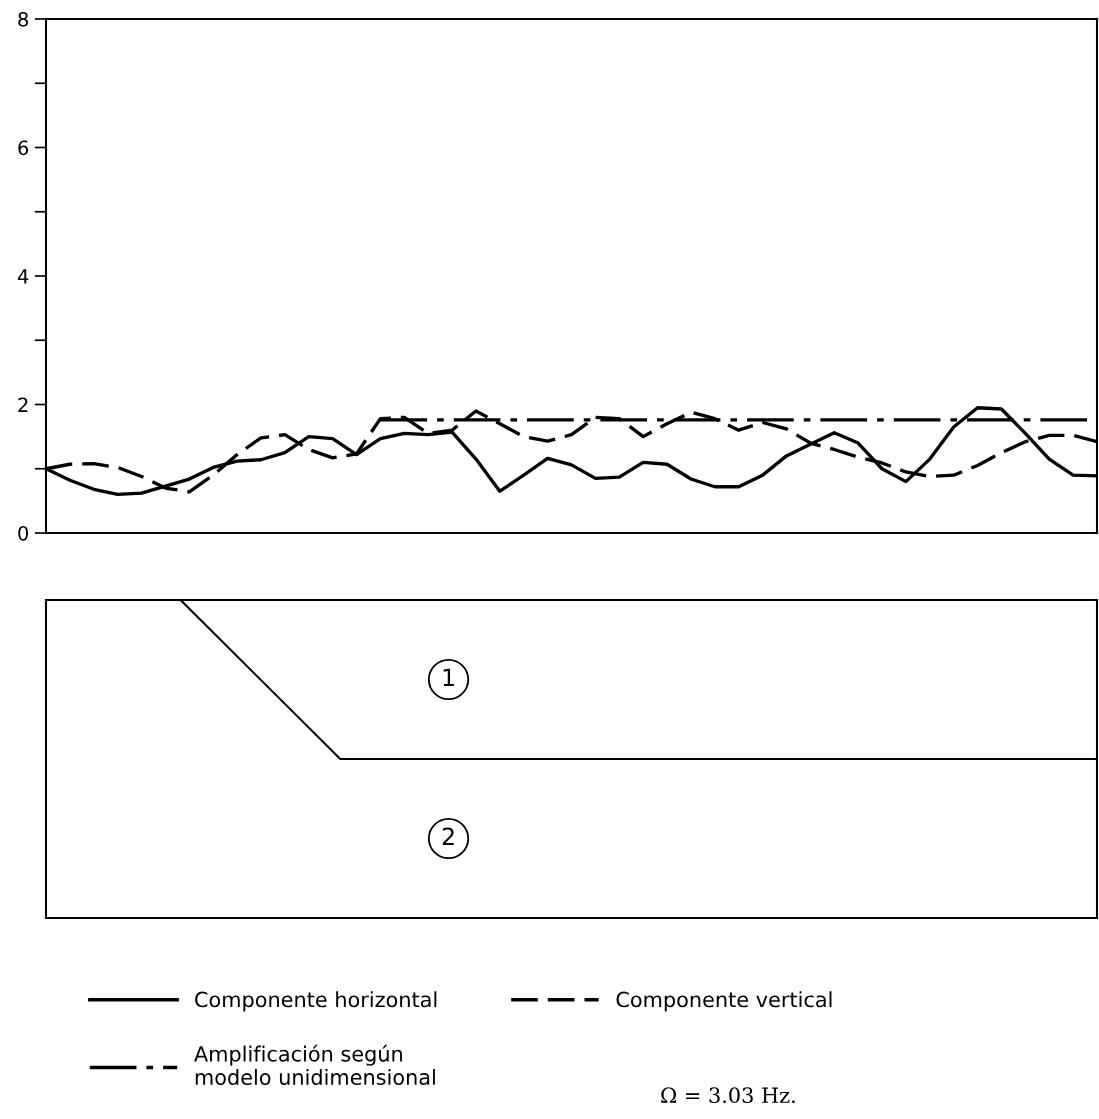 The width and height of the screenshot is (1099, 1119). I want to click on text: Ω = 3.03 Hz., so click(728, 1095).